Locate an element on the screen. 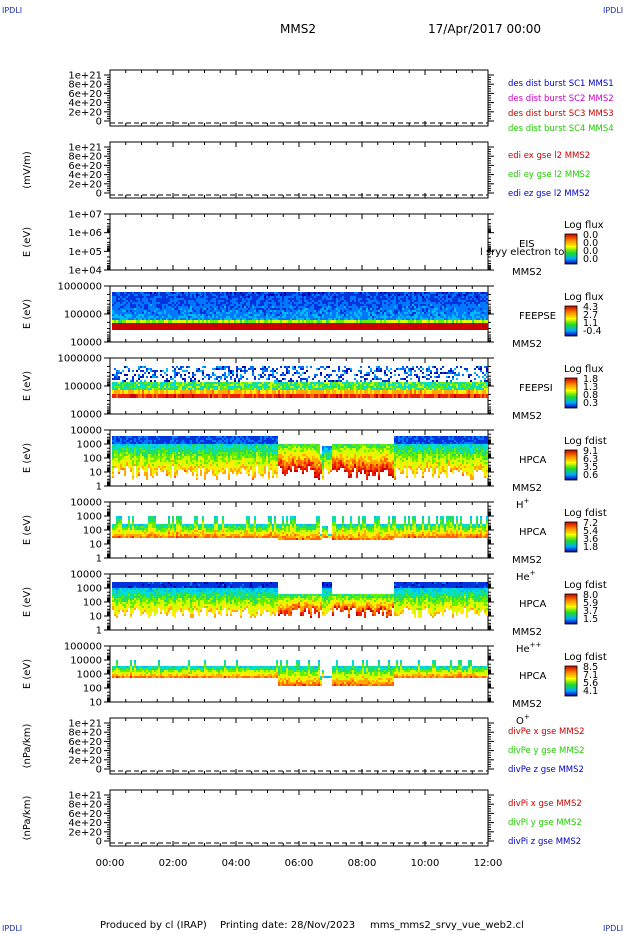 The height and width of the screenshot is (934, 630). legend-entry: divPe y gse MMS2 is located at coordinates (546, 751).